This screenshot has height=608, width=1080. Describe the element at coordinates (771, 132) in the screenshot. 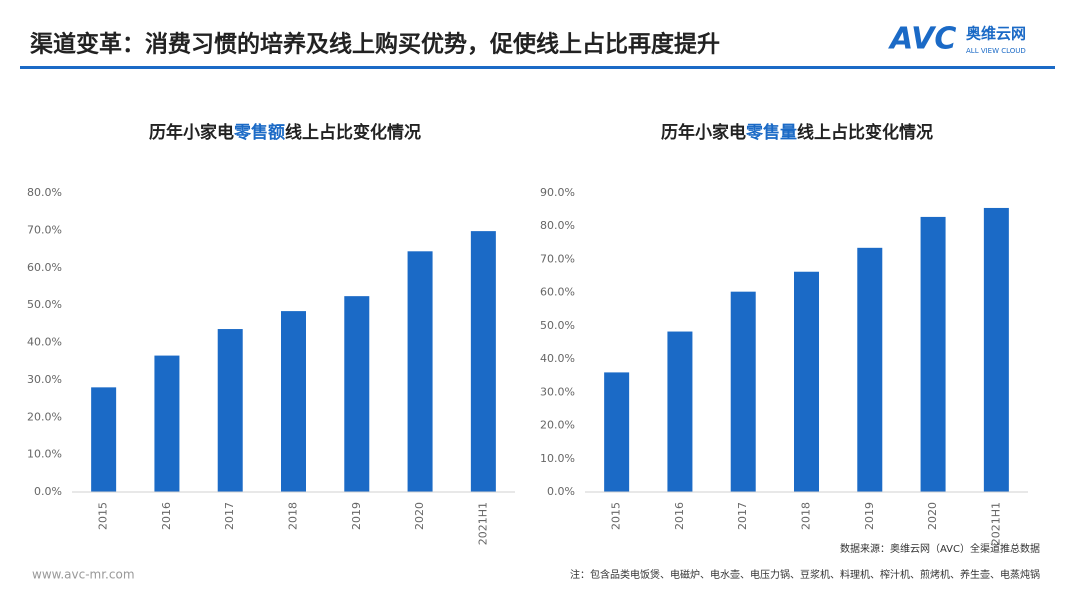

I see `chart-title-part: 零售量` at that location.